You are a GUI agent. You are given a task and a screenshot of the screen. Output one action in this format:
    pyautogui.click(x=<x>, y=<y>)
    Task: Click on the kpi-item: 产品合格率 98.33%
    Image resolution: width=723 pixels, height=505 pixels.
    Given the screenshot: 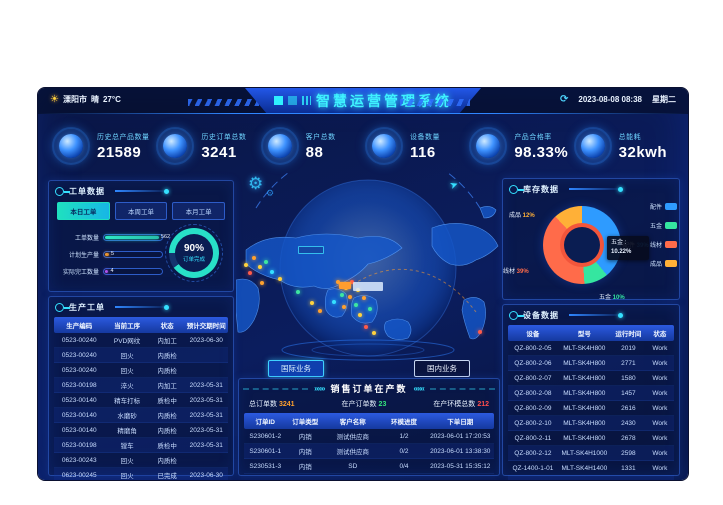 What is the action you would take?
    pyautogui.click(x=521, y=146)
    